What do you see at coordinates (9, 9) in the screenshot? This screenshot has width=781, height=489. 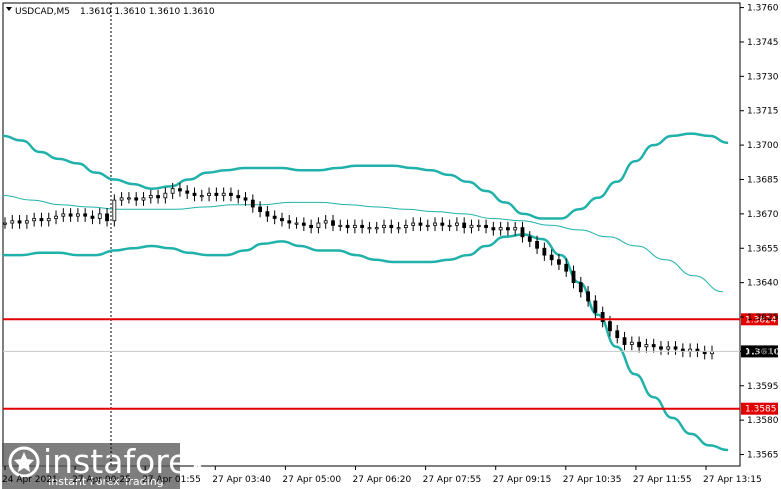 I see `chevron-down-icon` at bounding box center [9, 9].